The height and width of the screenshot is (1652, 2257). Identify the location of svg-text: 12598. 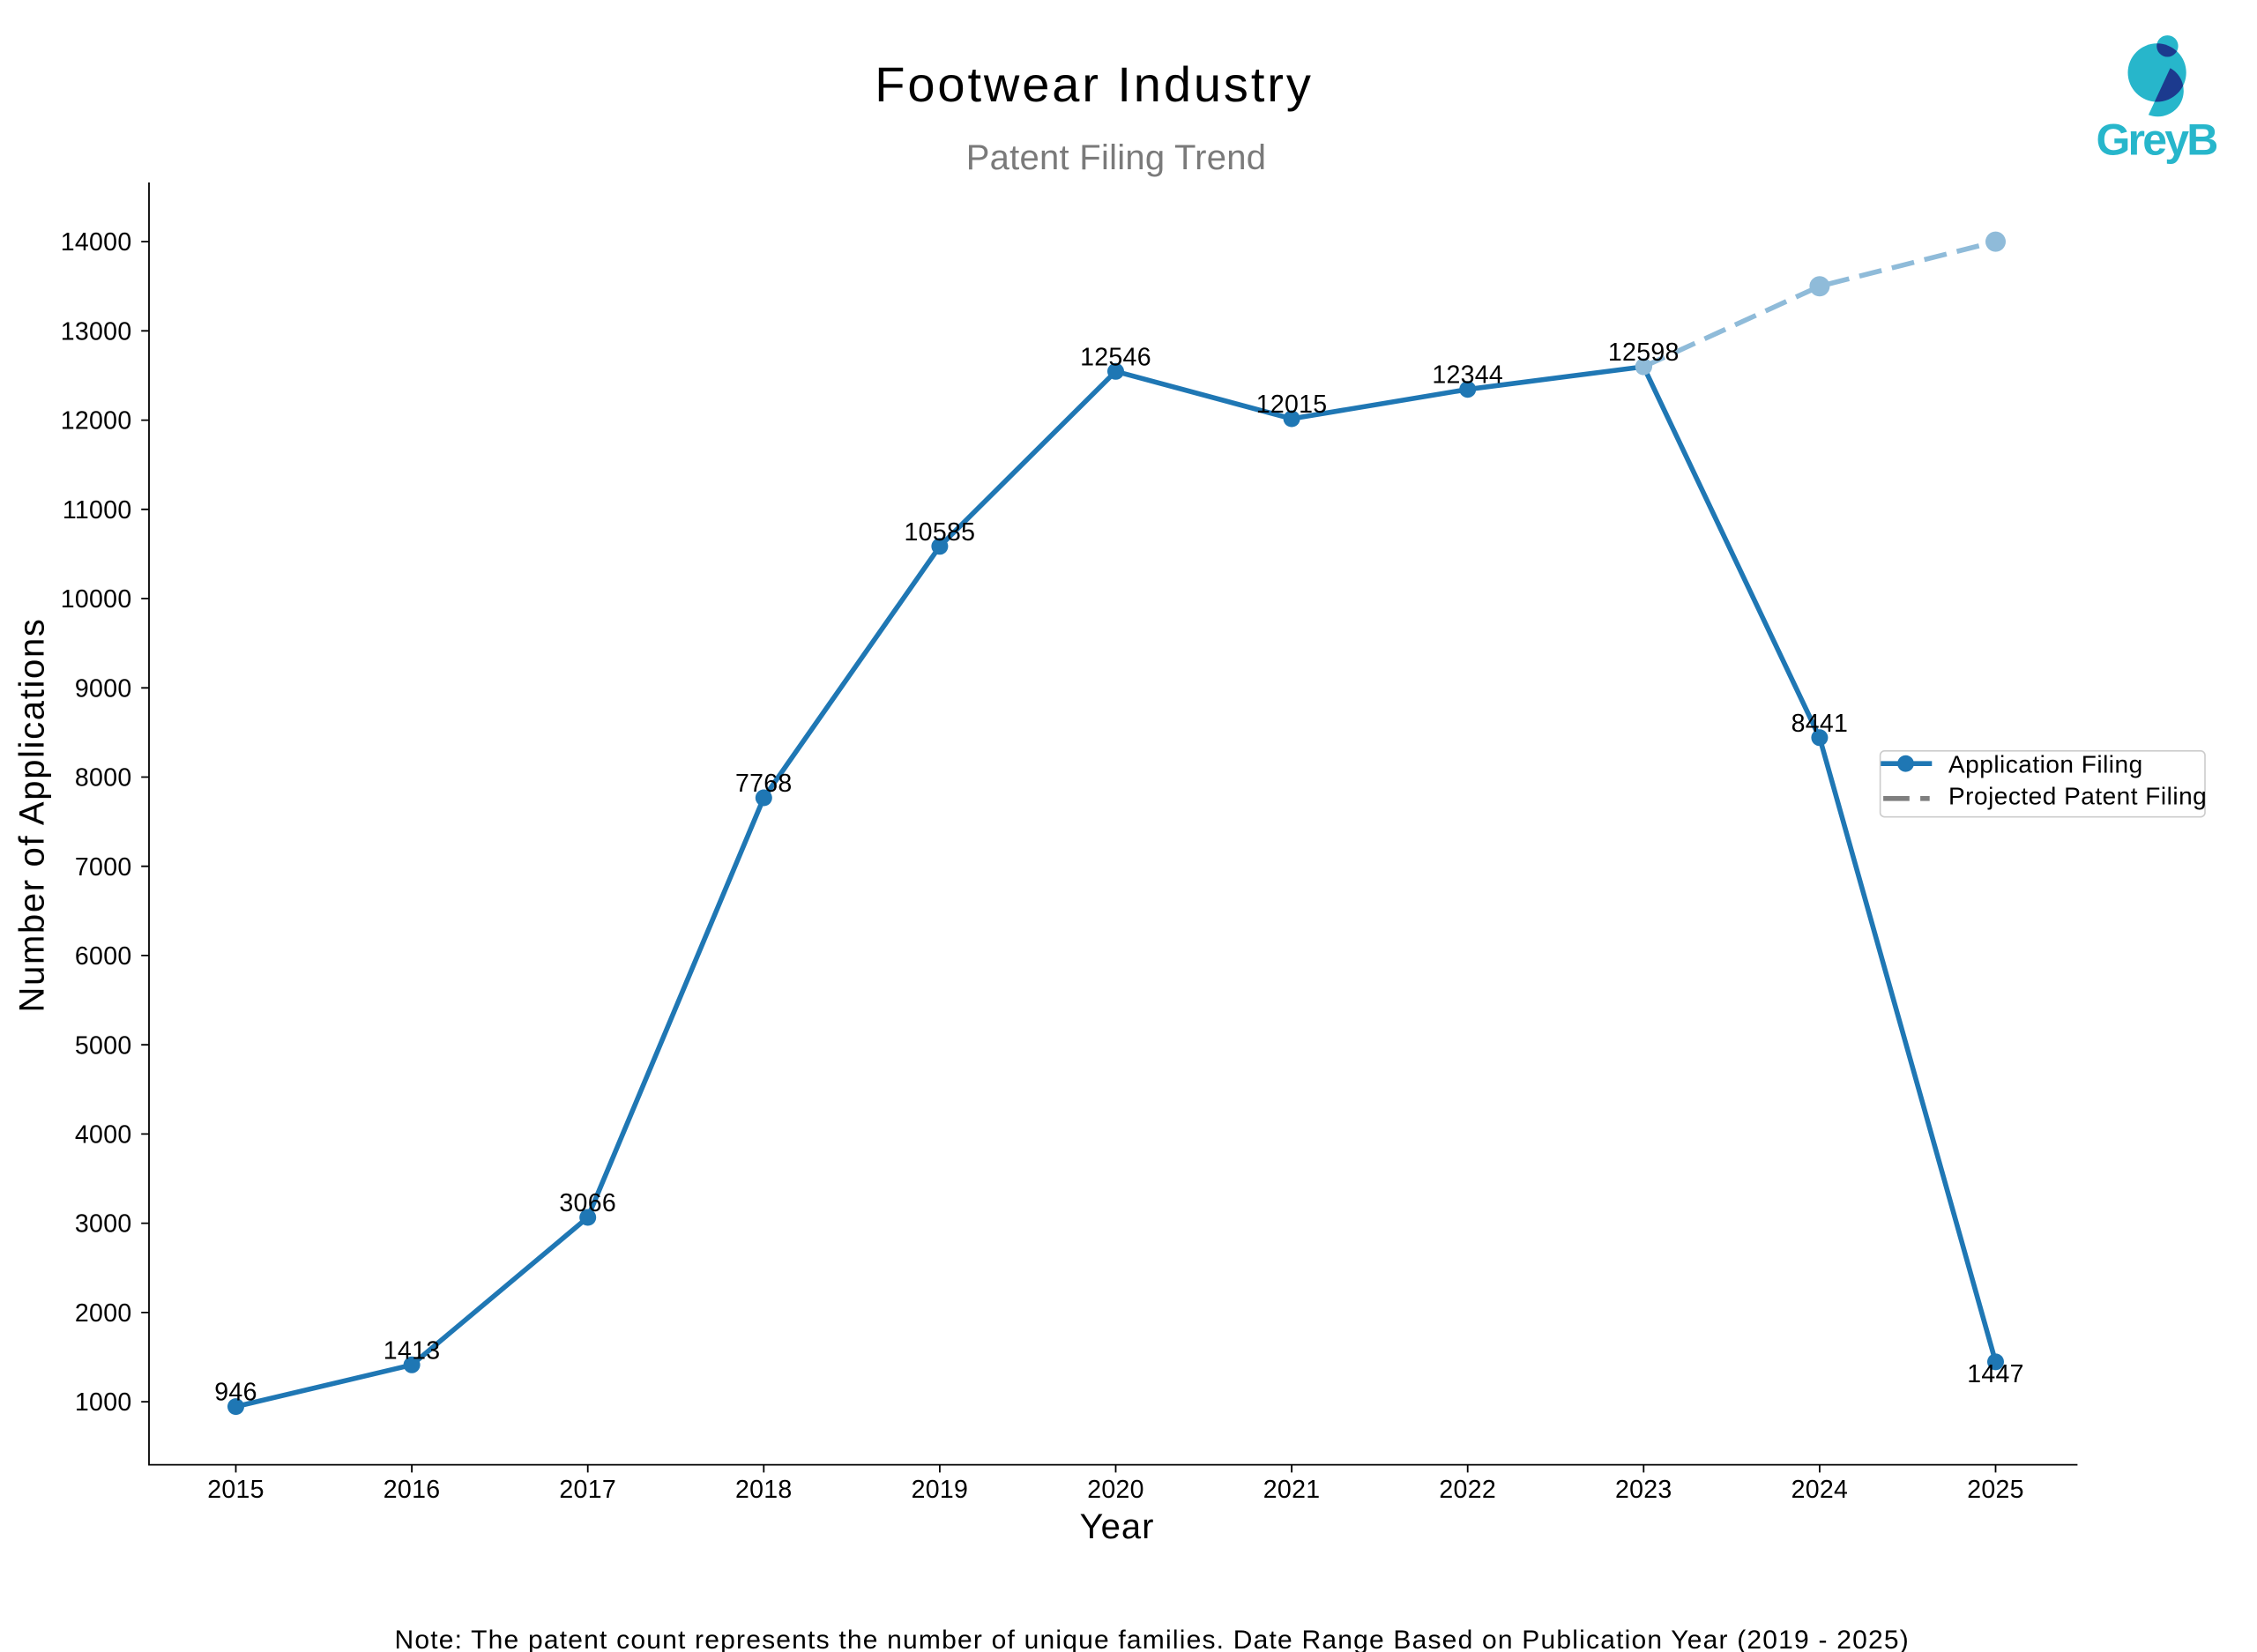
(1644, 353).